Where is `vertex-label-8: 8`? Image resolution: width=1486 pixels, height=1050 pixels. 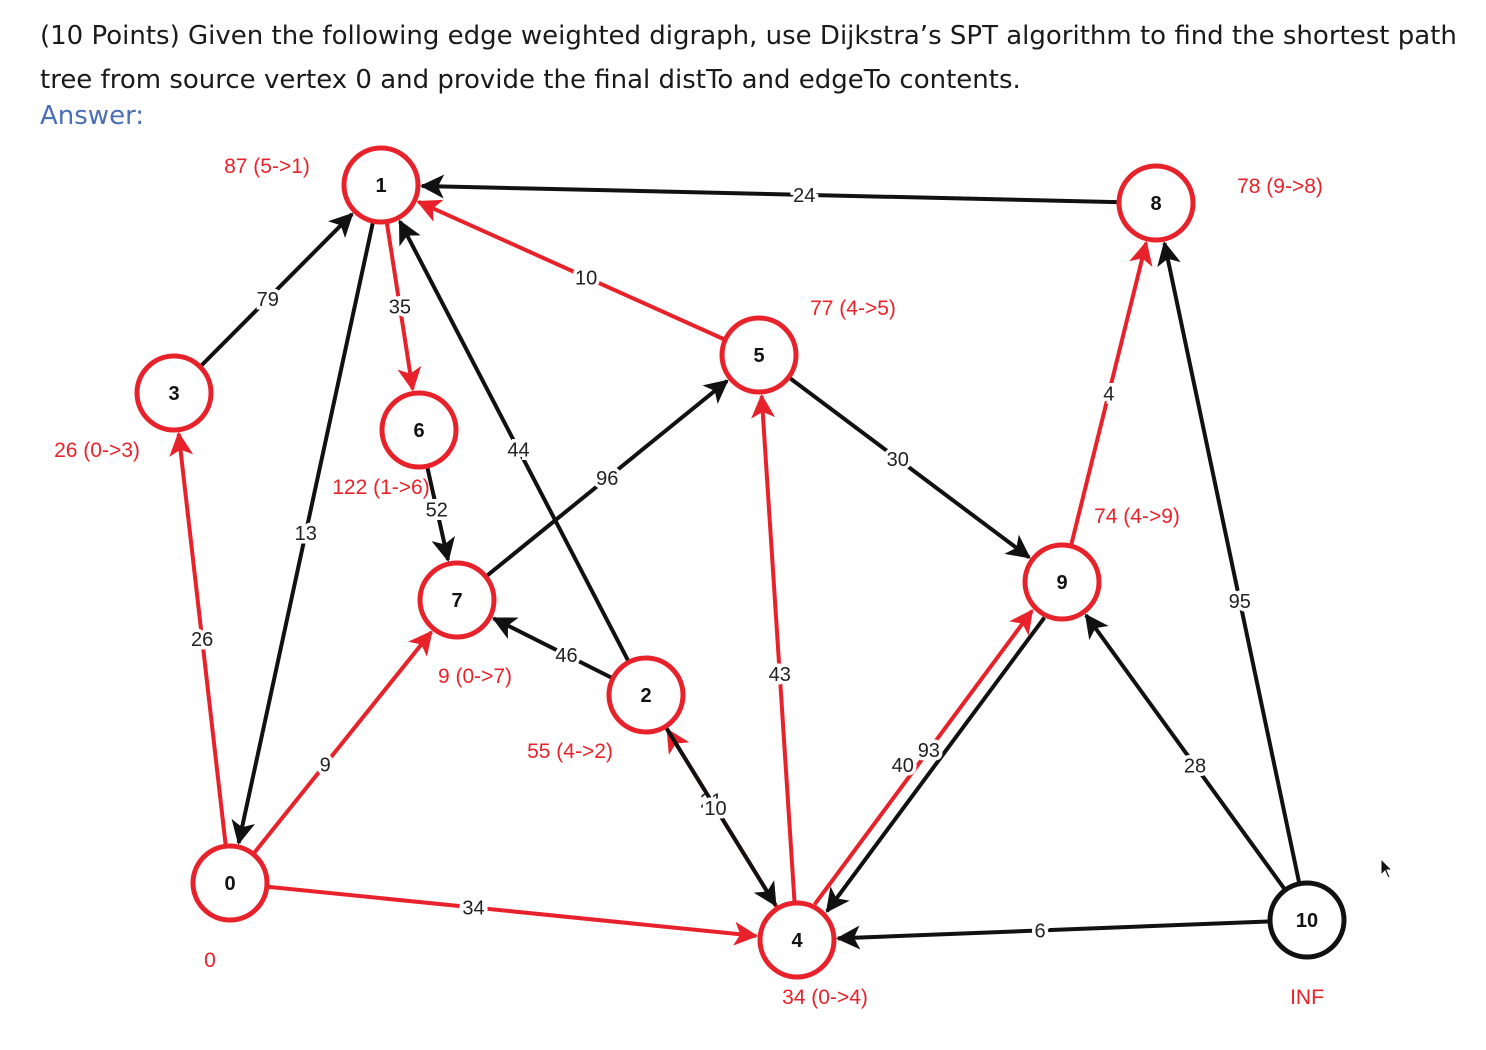 vertex-label-8: 8 is located at coordinates (1155, 204).